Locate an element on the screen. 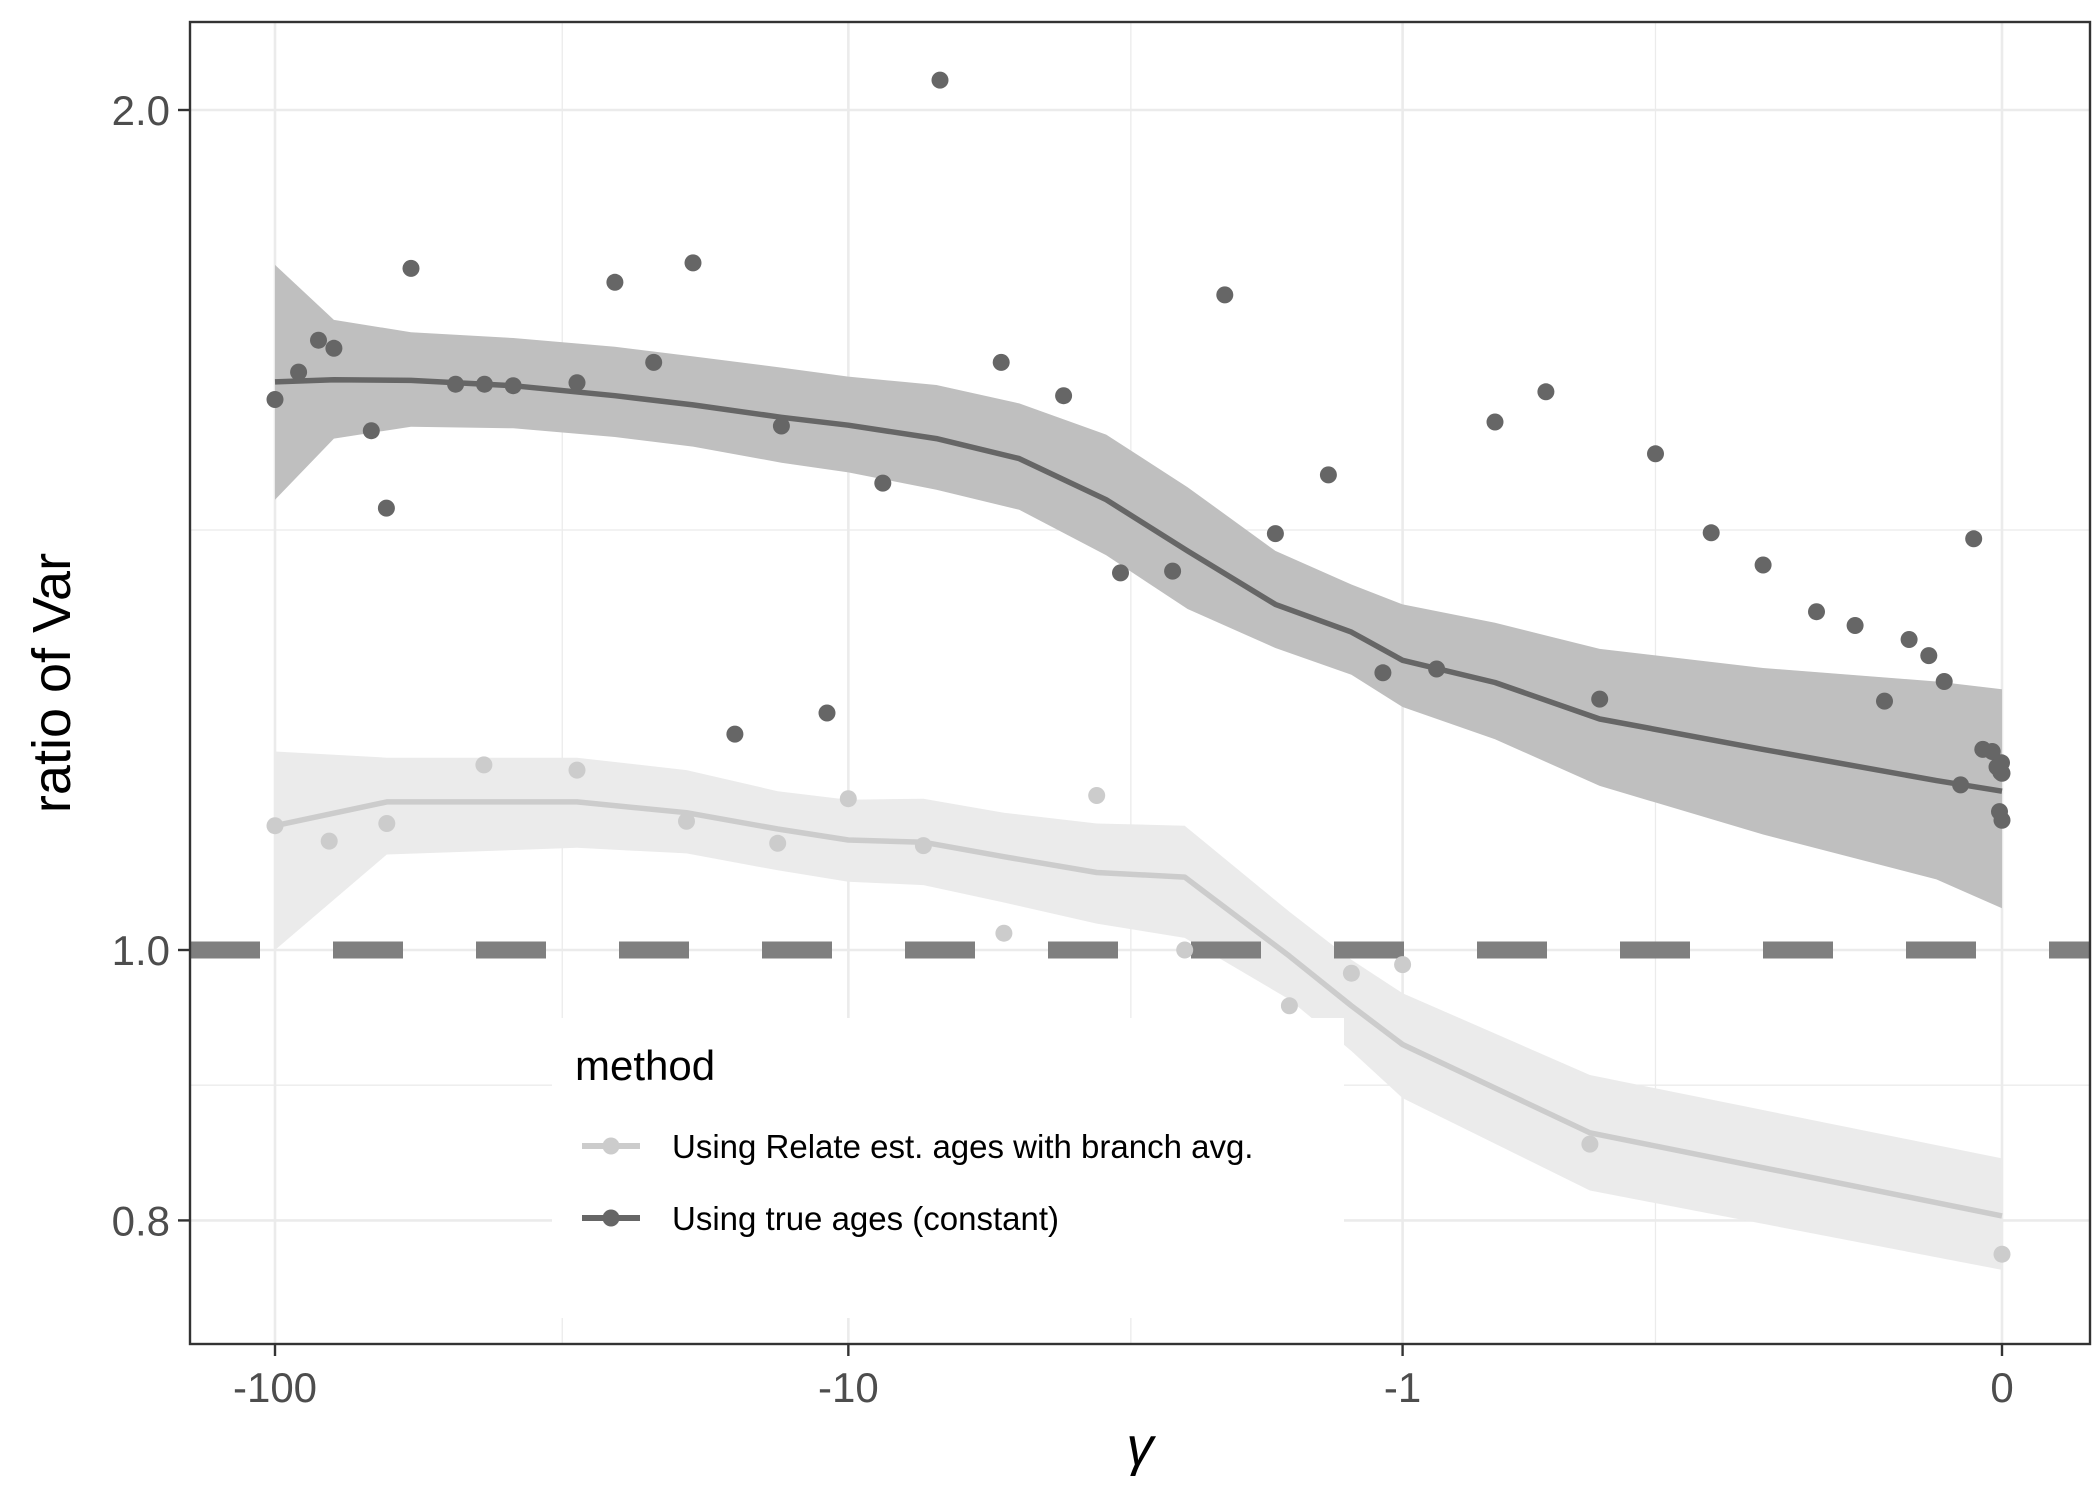 The image size is (2100, 1500). legend-background is located at coordinates (948, 1168).